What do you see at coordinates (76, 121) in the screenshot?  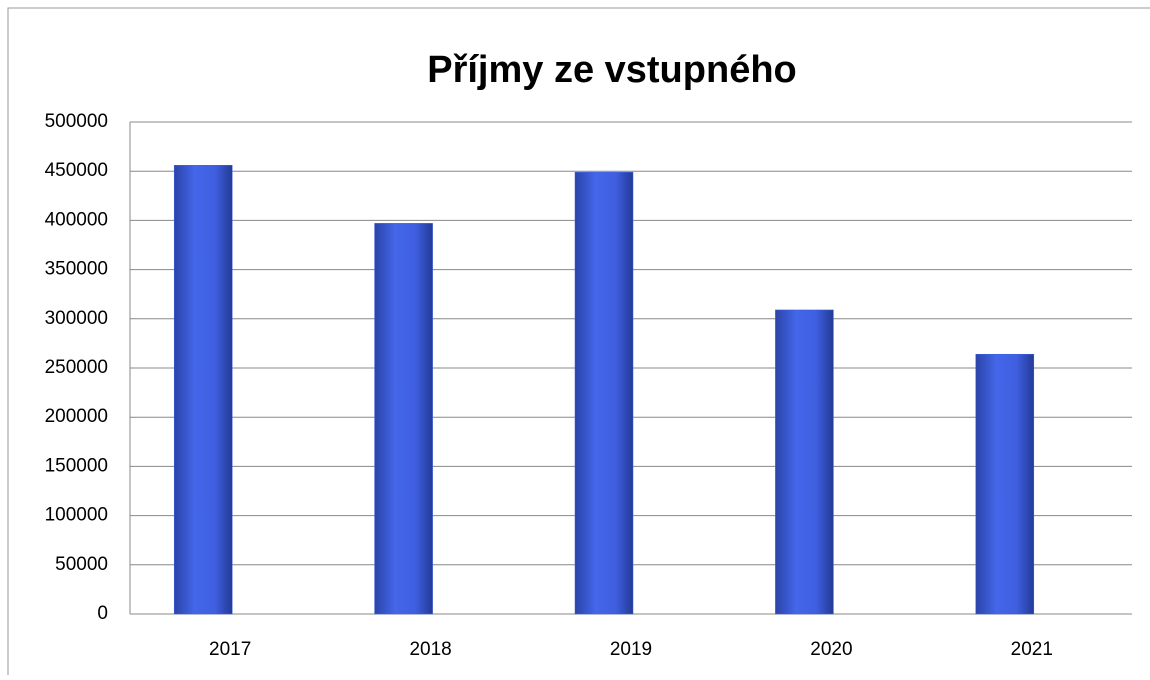 I see `y-tick-label: 500000` at bounding box center [76, 121].